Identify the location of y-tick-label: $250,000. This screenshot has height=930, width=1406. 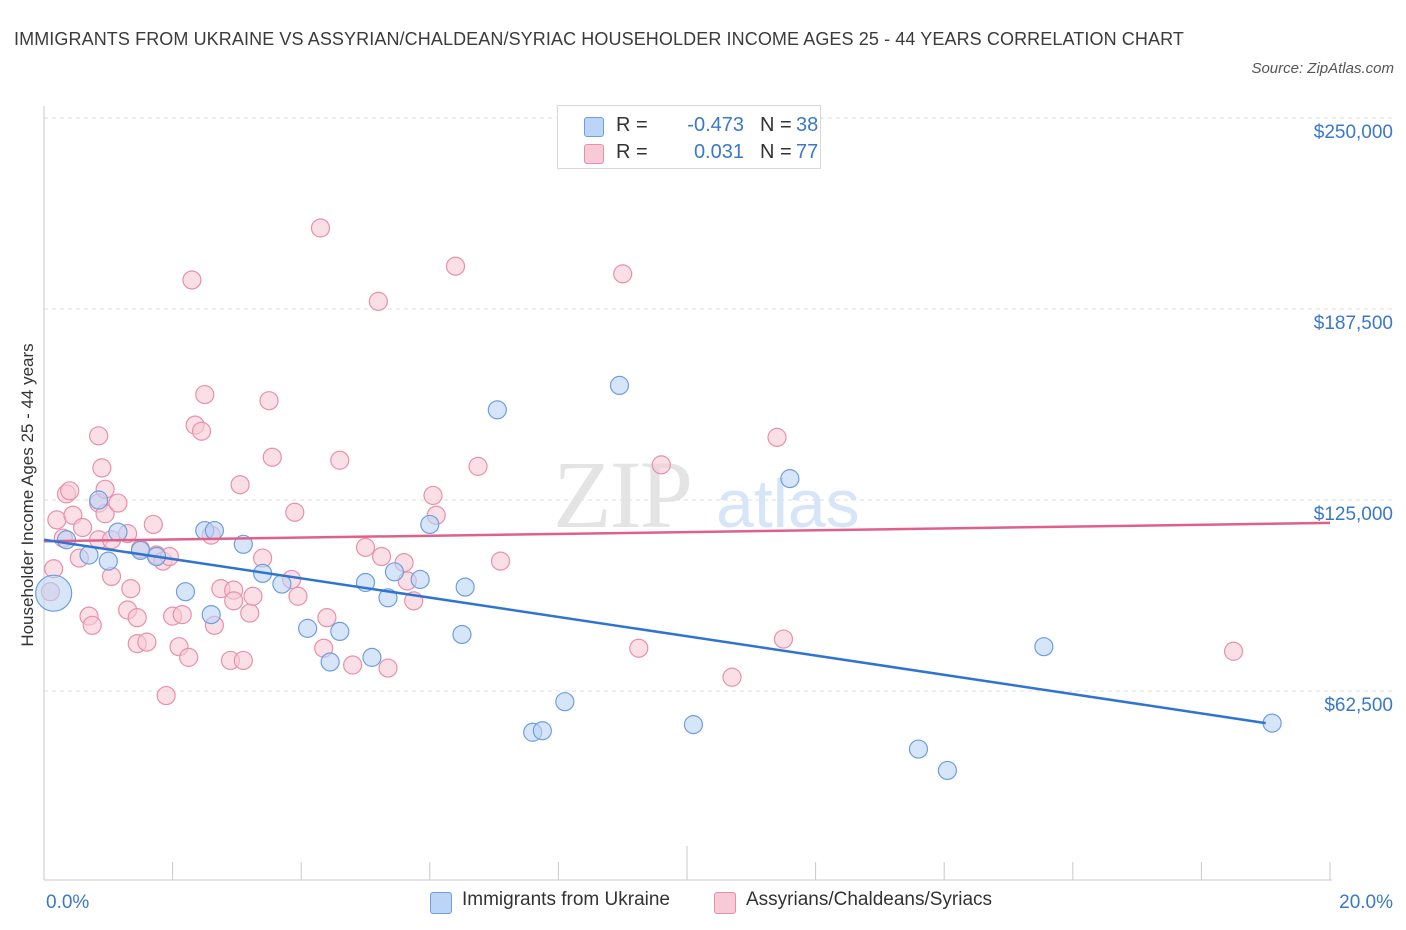
(1353, 132).